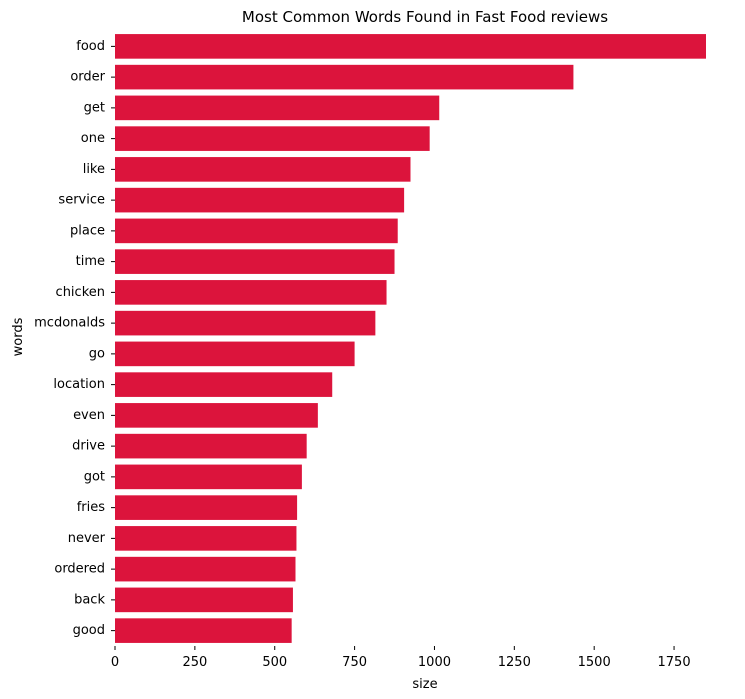  Describe the element at coordinates (69, 323) in the screenshot. I see `y-tick-label-mcdonalds: mcdonalds` at that location.